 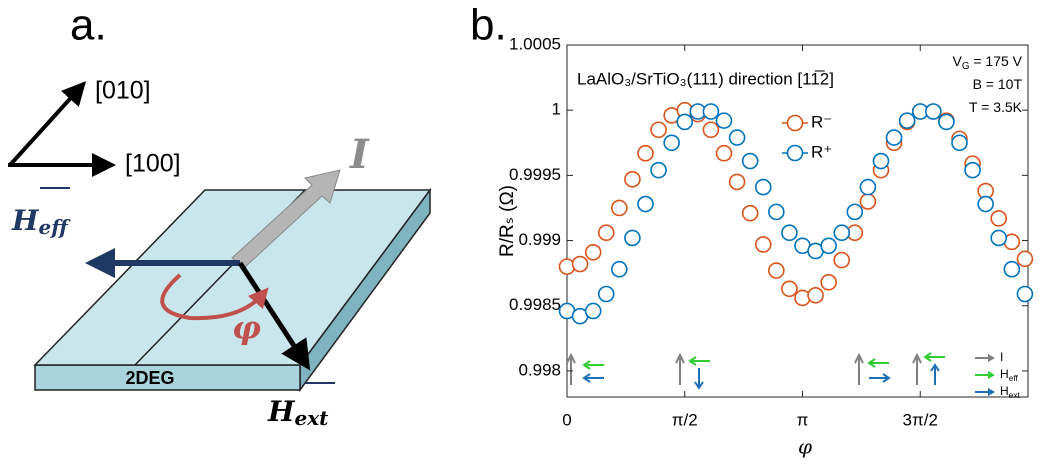 What do you see at coordinates (149, 378) in the screenshot?
I see `layer-label: 2DEG` at bounding box center [149, 378].